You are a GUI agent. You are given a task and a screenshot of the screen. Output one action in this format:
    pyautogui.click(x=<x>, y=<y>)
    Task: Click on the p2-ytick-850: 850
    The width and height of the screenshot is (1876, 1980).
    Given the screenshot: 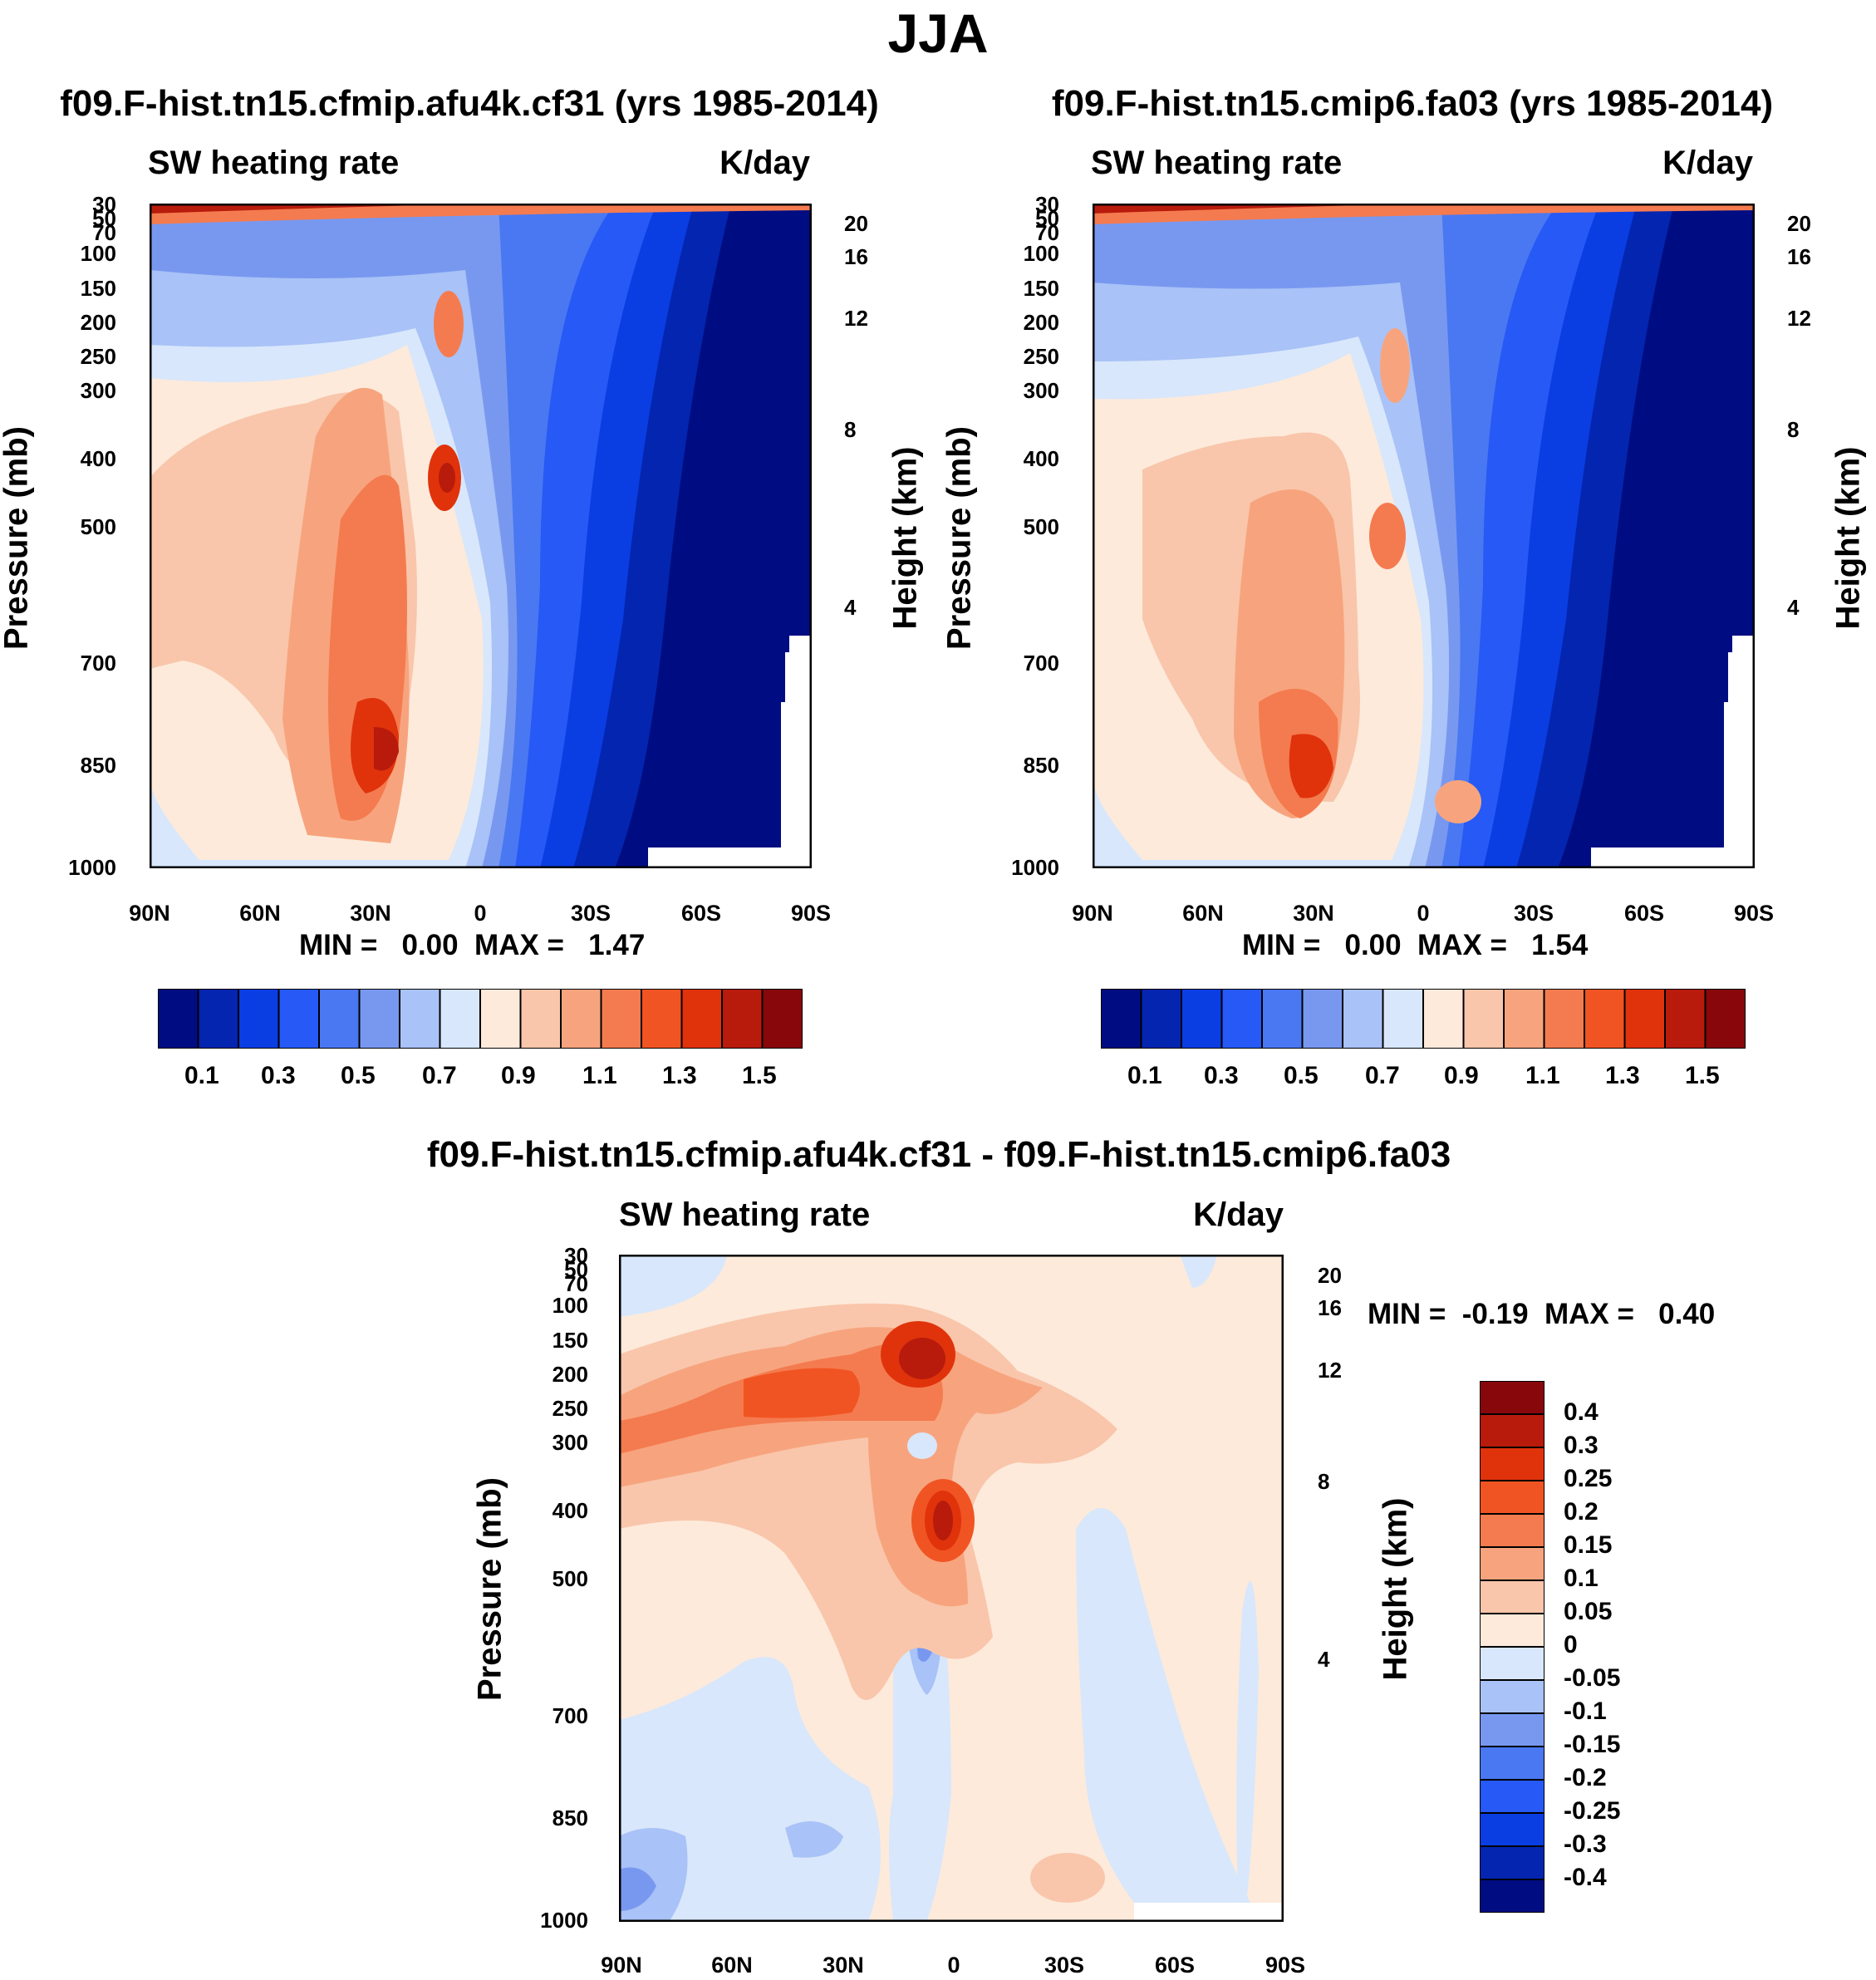 What is the action you would take?
    pyautogui.click(x=1041, y=765)
    